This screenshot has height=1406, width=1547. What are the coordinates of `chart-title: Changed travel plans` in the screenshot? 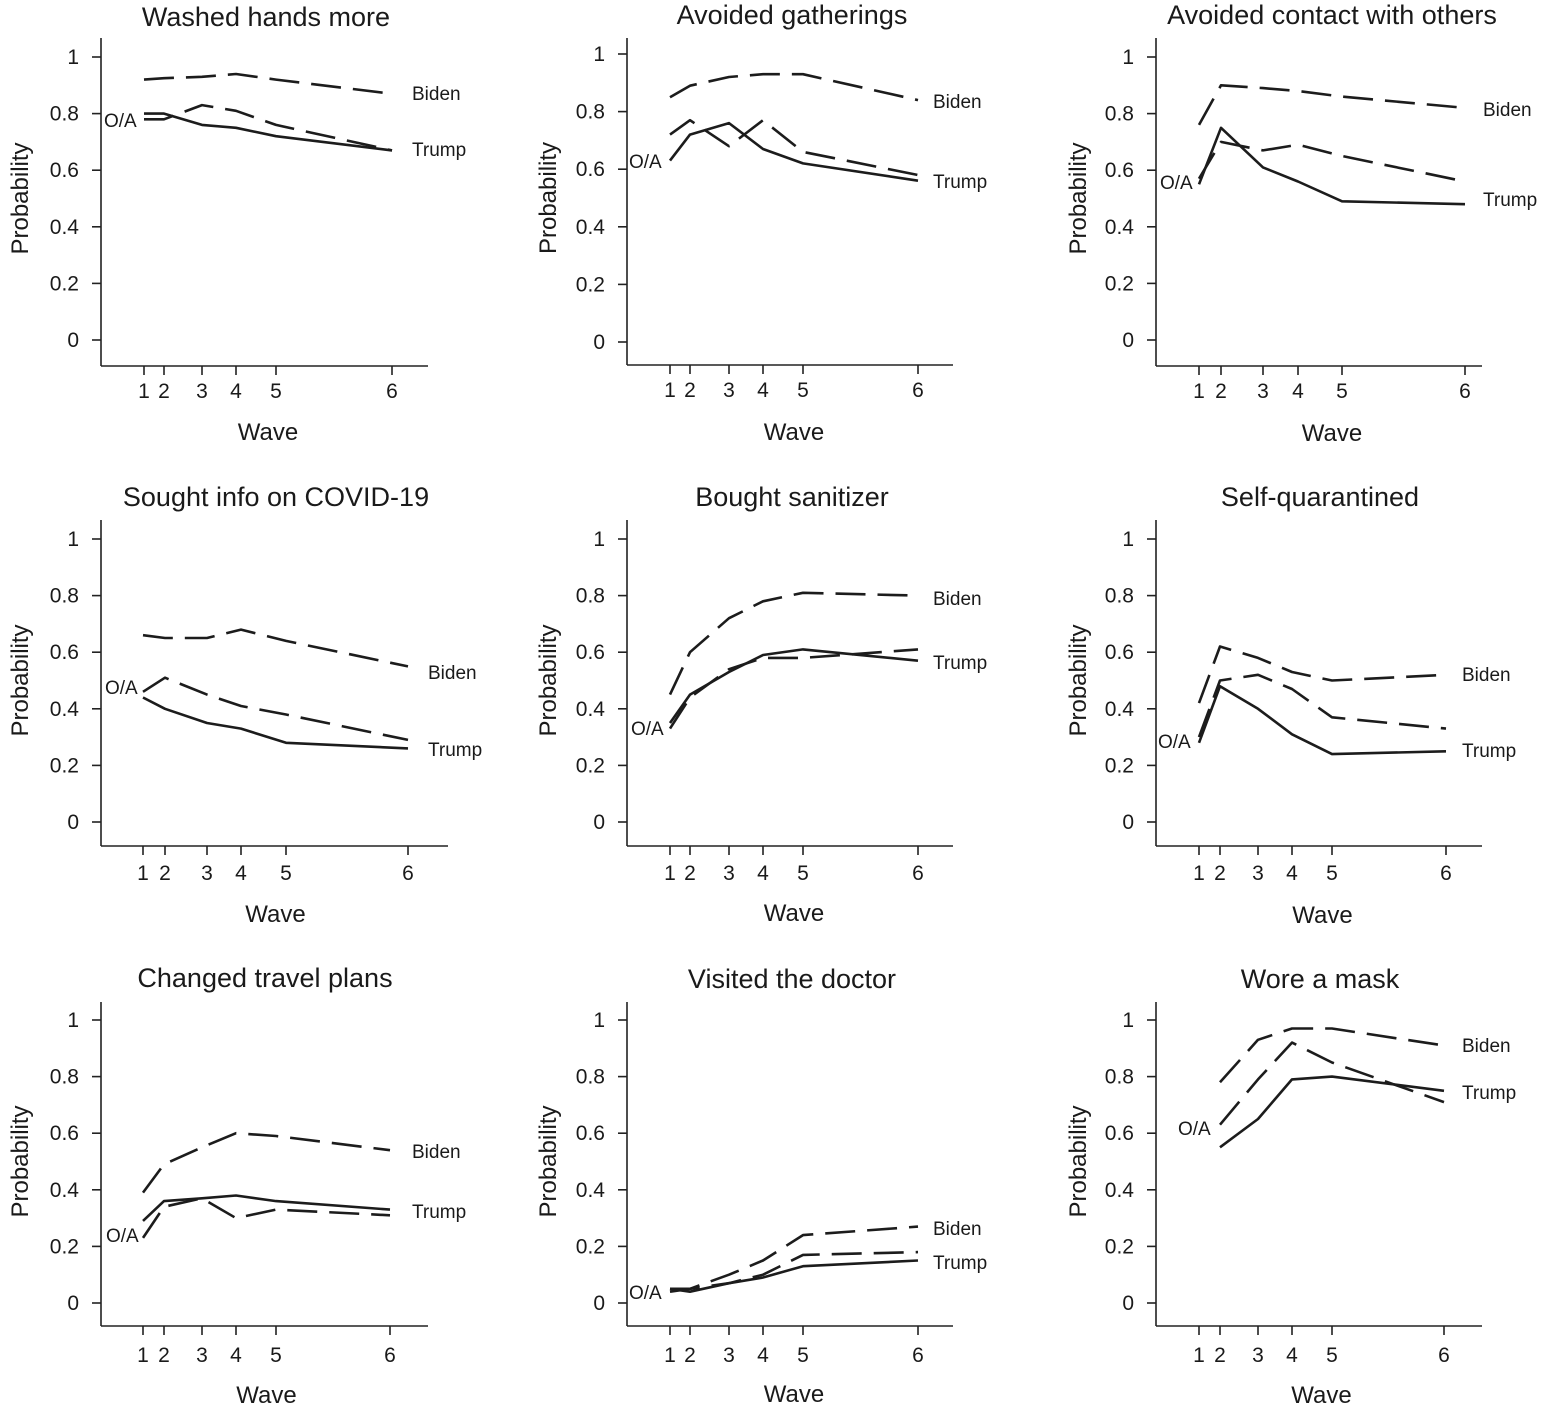 It's located at (264, 978).